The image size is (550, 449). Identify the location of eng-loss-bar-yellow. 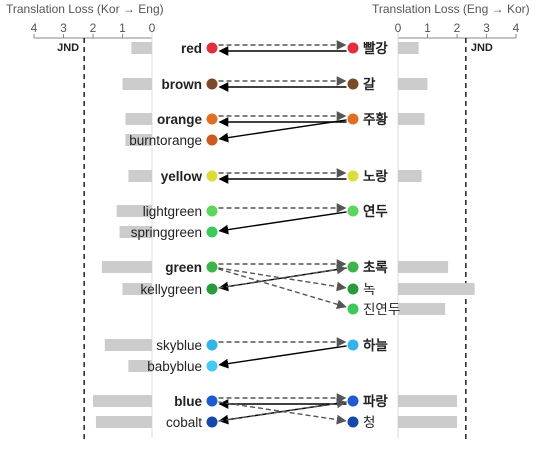
(140, 176).